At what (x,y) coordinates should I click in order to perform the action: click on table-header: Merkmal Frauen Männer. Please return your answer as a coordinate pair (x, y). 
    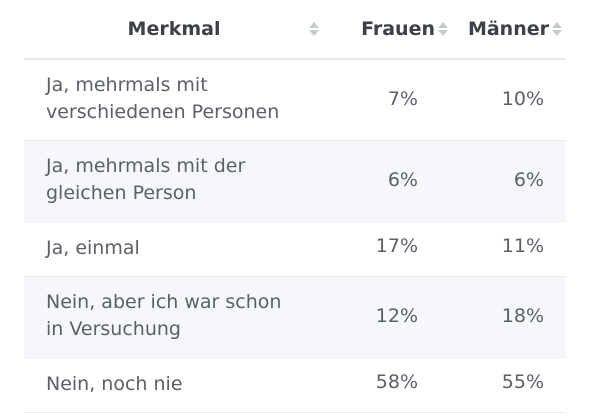
    Looking at the image, I should click on (295, 30).